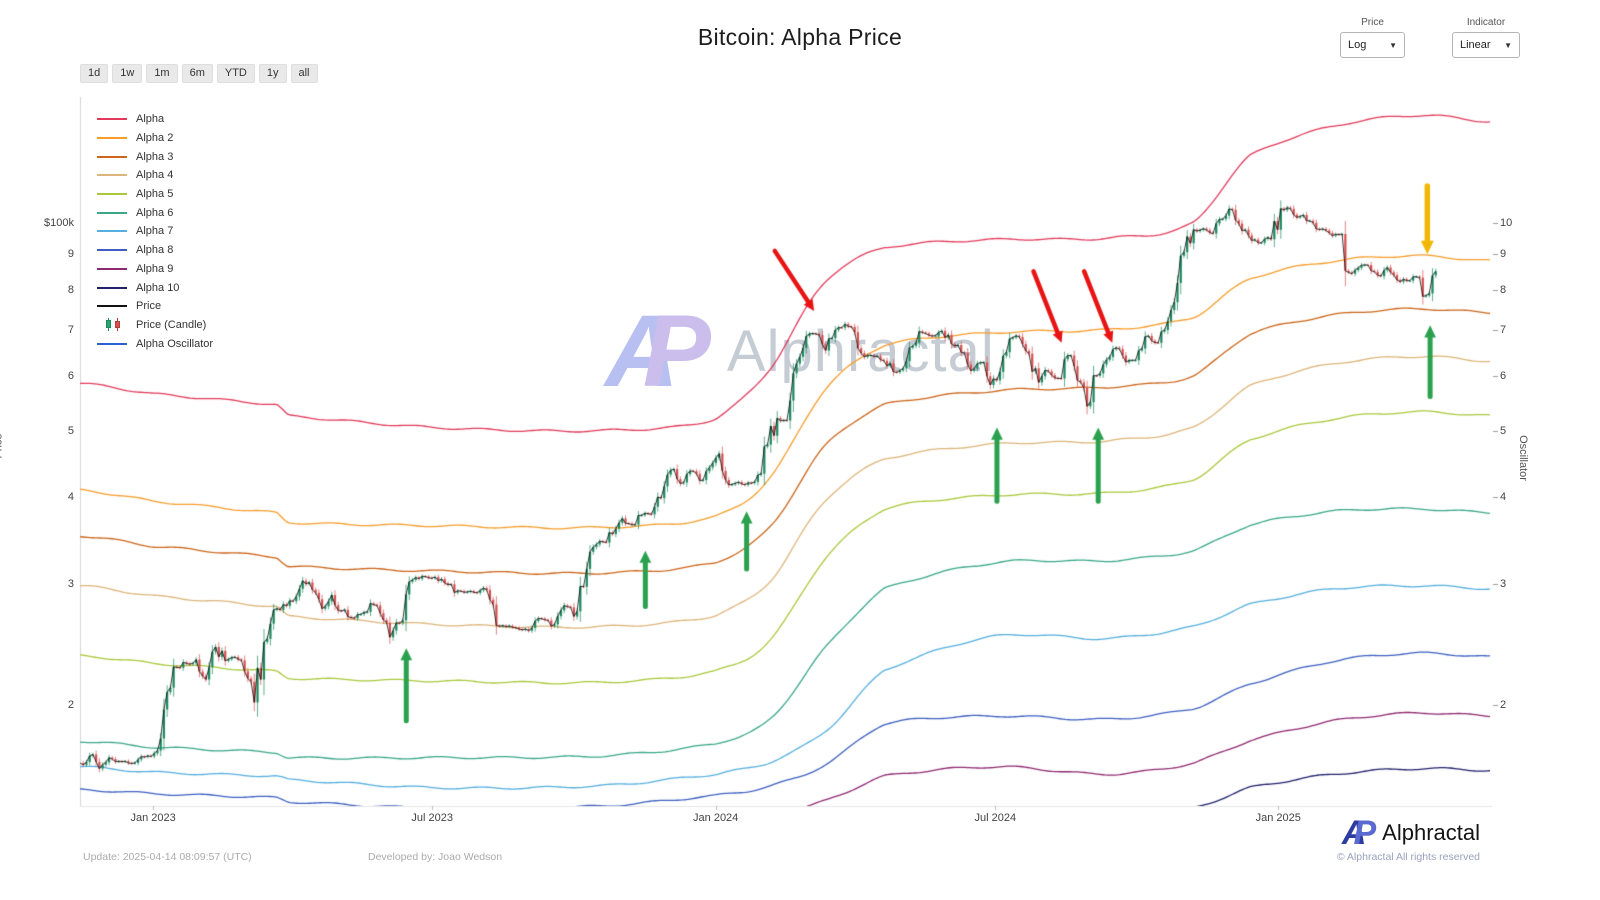  I want to click on brand-logo-p: P, so click(1365, 833).